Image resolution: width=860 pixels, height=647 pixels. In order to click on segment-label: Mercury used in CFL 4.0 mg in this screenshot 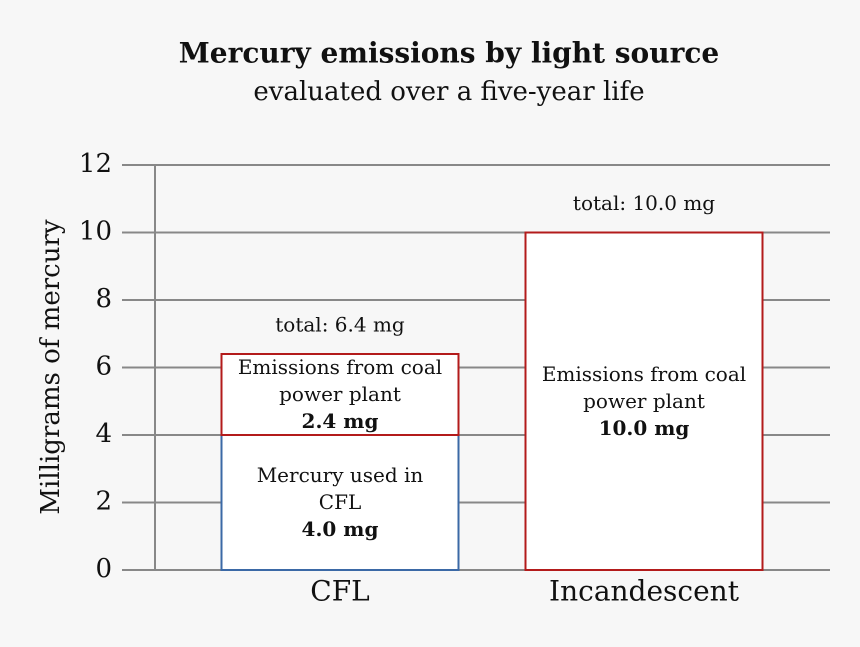, I will do `click(340, 502)`.